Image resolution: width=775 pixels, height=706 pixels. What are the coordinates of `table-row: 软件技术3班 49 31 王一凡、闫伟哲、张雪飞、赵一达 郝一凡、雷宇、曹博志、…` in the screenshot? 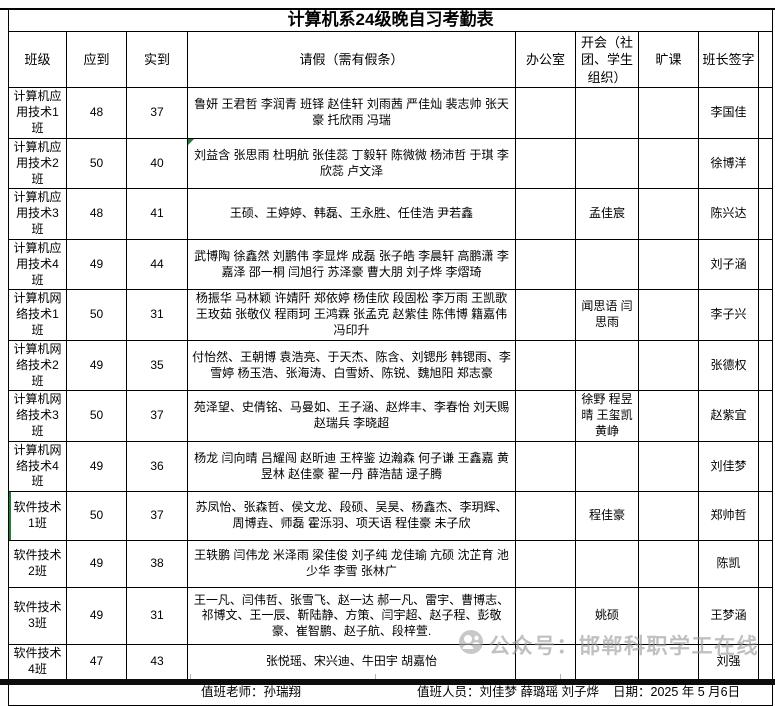 It's located at (391, 616).